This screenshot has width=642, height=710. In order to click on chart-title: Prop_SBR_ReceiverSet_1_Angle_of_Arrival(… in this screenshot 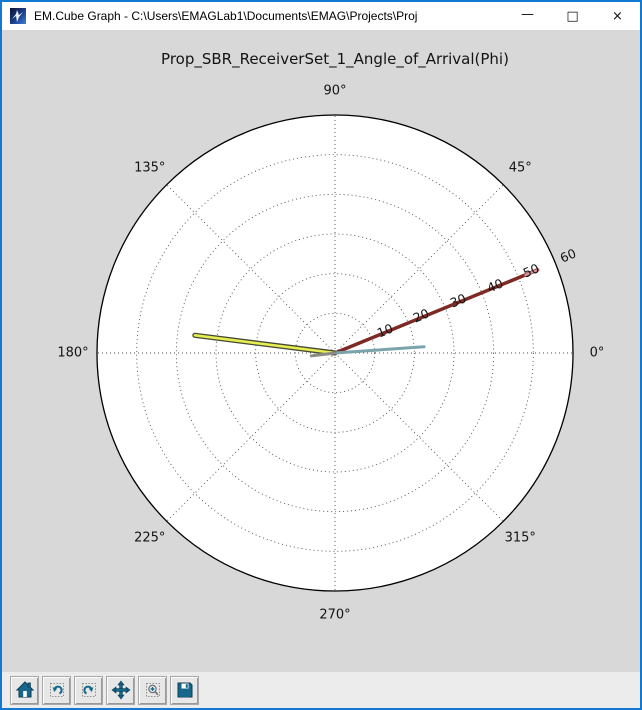, I will do `click(335, 59)`.